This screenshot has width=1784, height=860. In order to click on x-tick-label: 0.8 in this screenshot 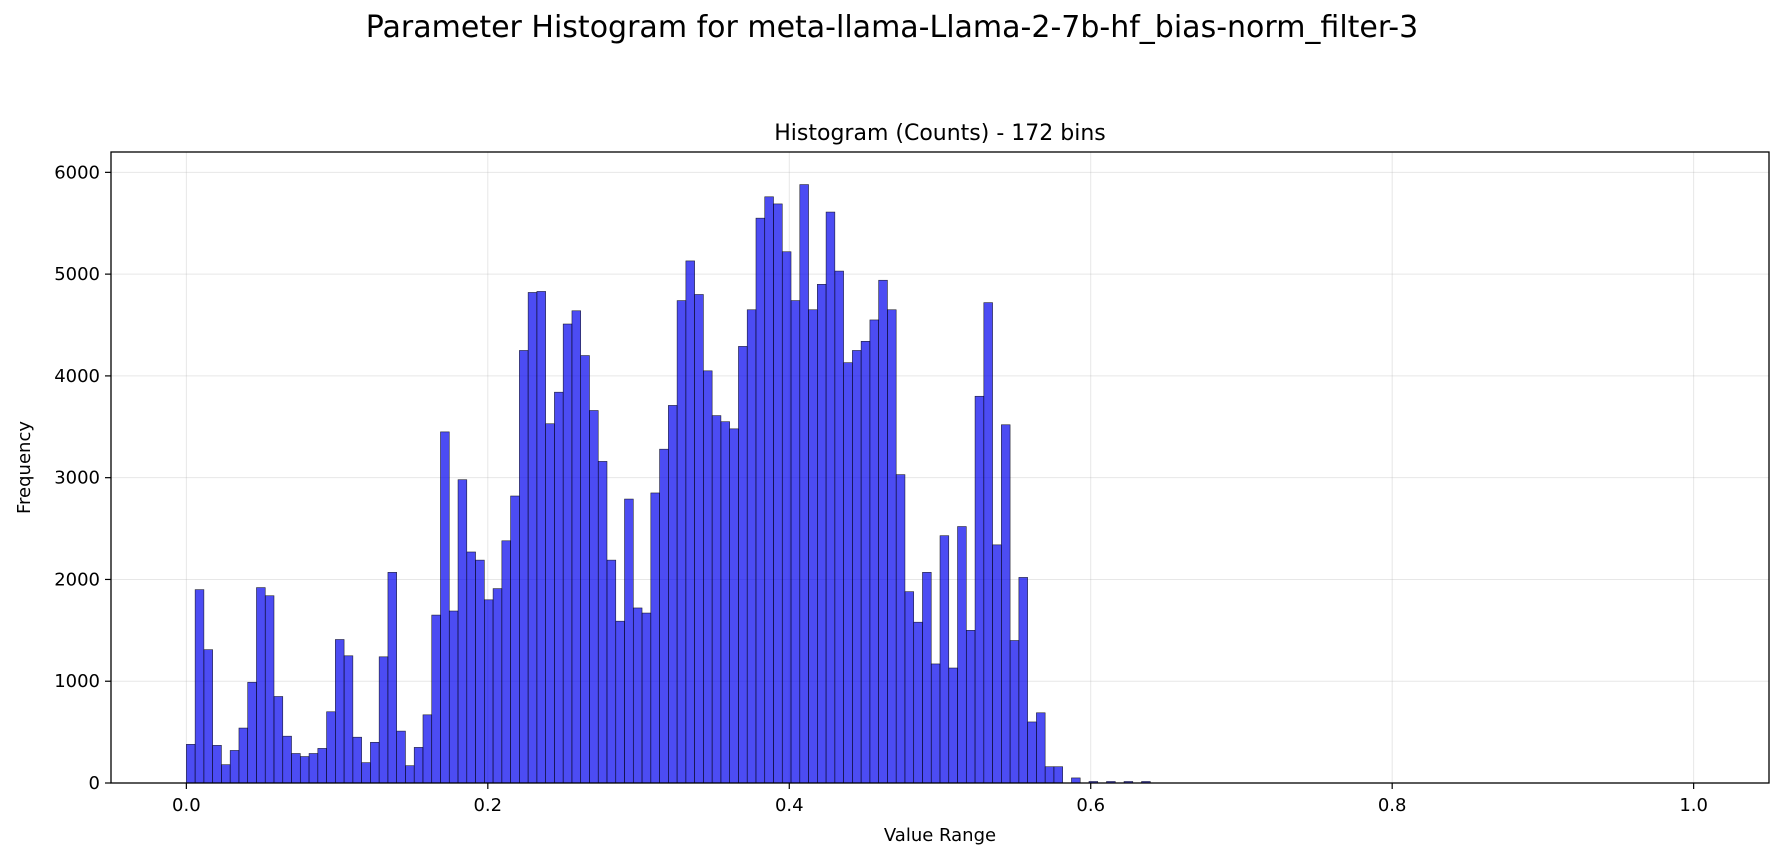, I will do `click(1392, 805)`.